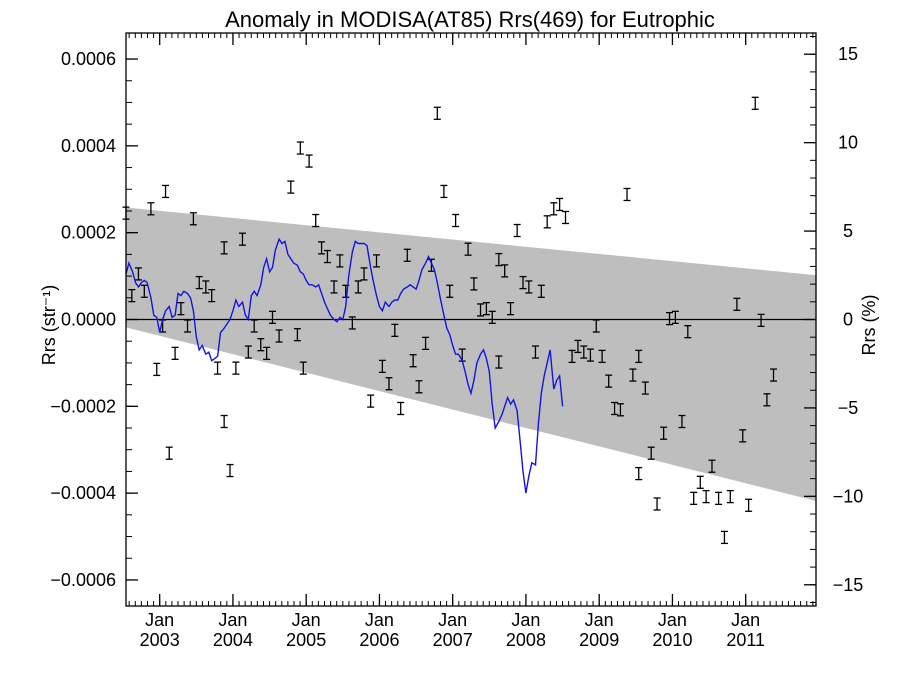 Image resolution: width=900 pixels, height=675 pixels. Describe the element at coordinates (599, 640) in the screenshot. I see `x-tick-year: 2009` at that location.